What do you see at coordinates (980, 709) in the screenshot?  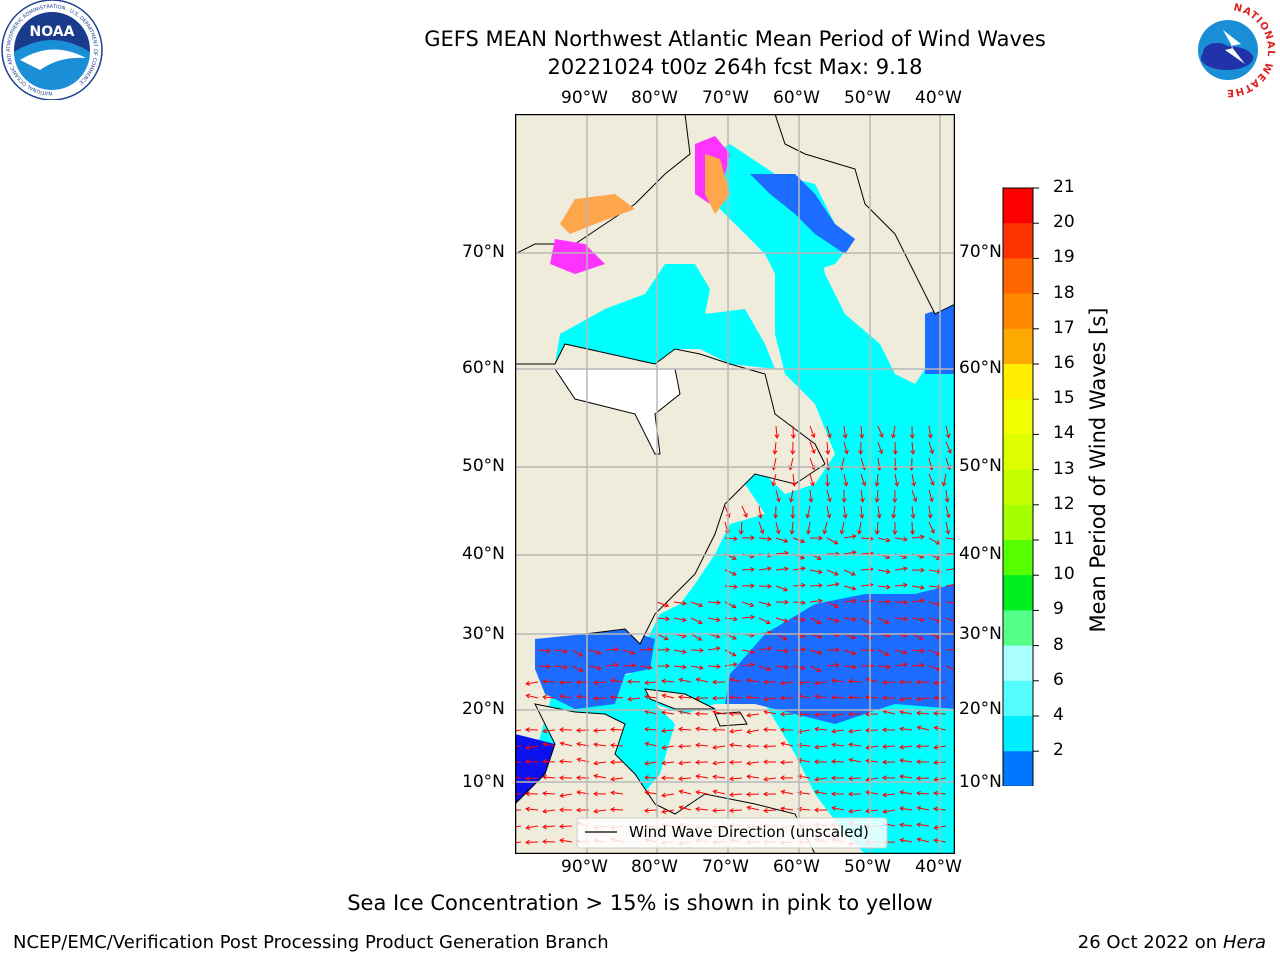 I see `lat-label-right: 20°N` at bounding box center [980, 709].